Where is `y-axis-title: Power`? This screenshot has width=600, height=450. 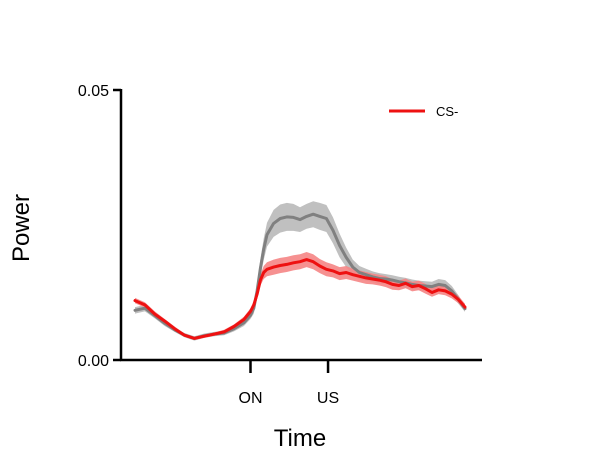 y-axis-title: Power is located at coordinates (21, 228).